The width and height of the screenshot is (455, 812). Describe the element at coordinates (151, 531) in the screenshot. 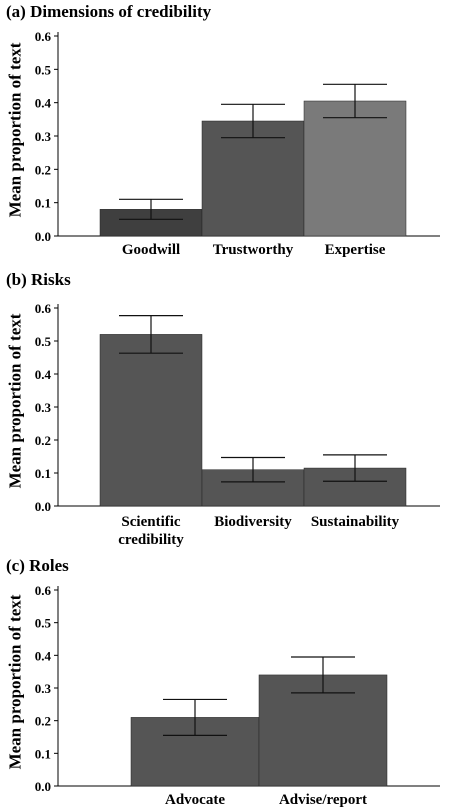

I see `x-category-label: Scientific credibility` at that location.